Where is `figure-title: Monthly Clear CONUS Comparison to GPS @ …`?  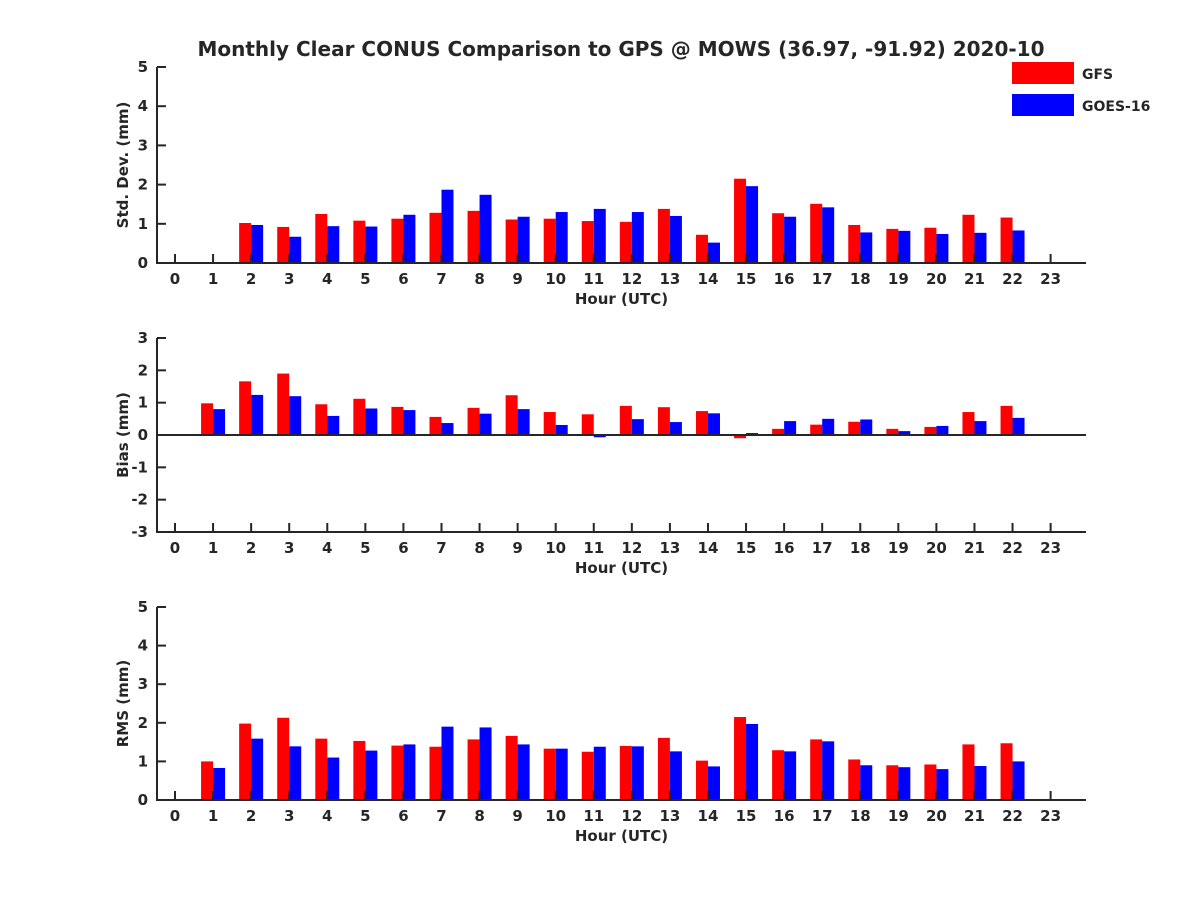
figure-title: Monthly Clear CONUS Comparison to GPS @ … is located at coordinates (620, 49).